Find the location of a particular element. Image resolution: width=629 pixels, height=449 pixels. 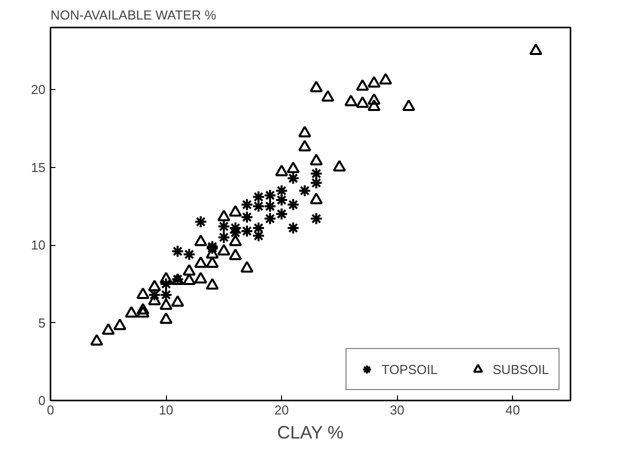

y-tick-label: 0 is located at coordinates (42, 400).